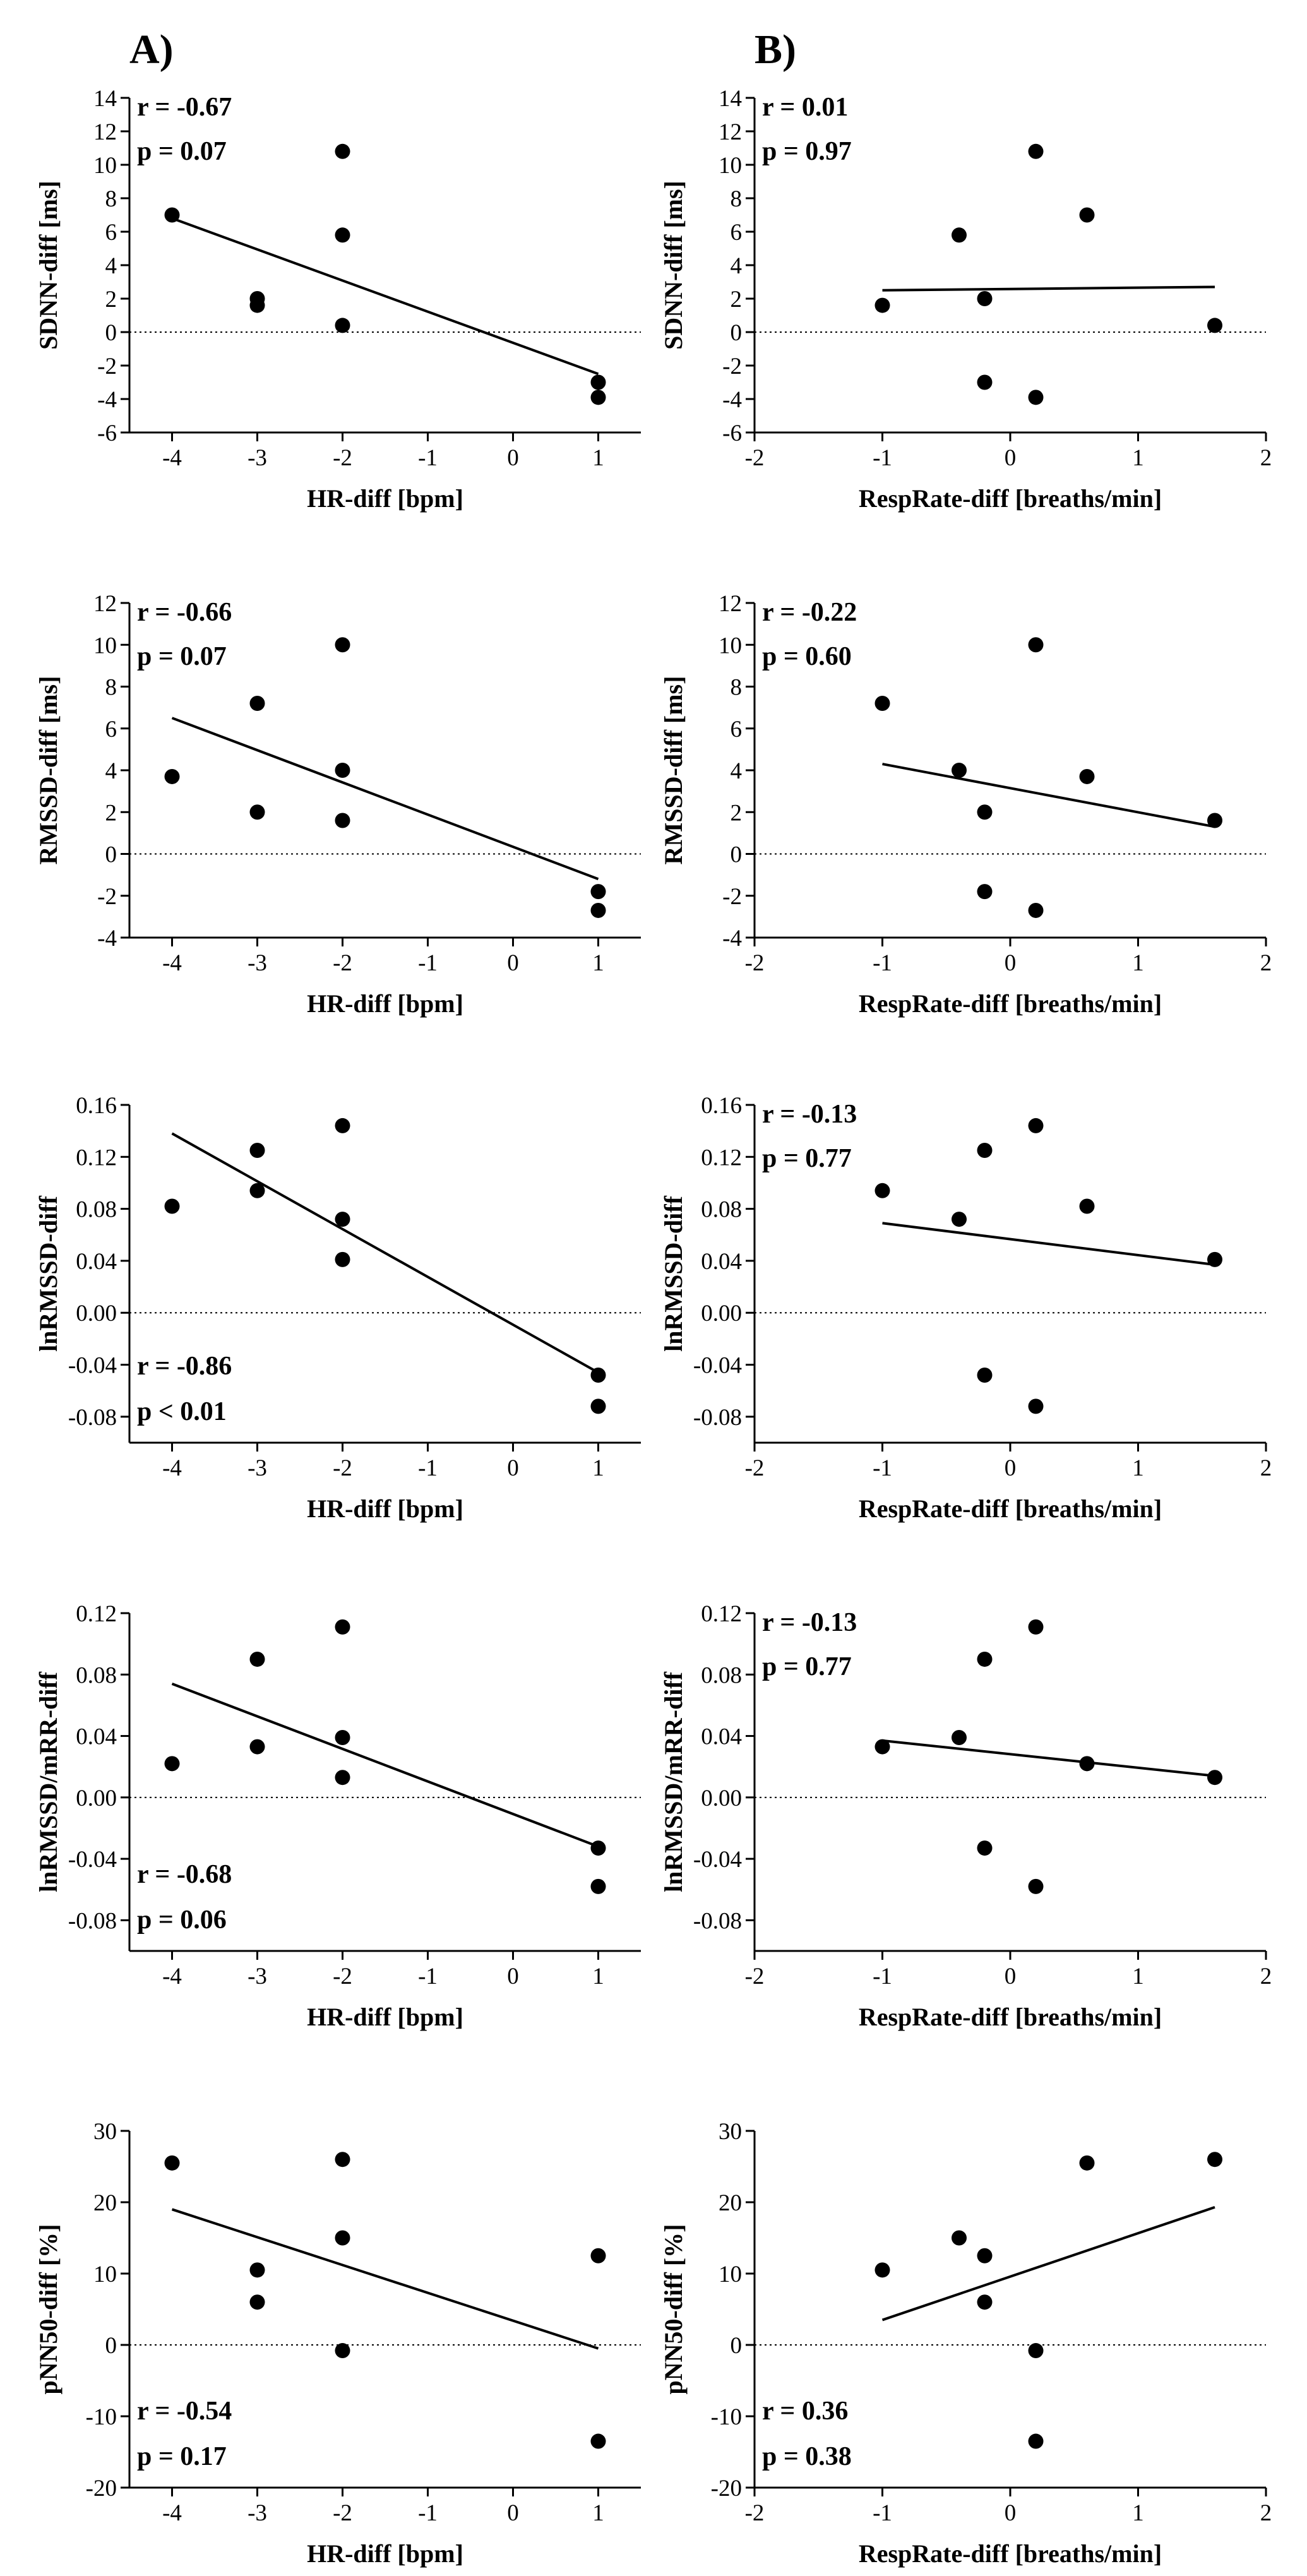  I want to click on chart-10-regression-line, so click(1048, 2264).